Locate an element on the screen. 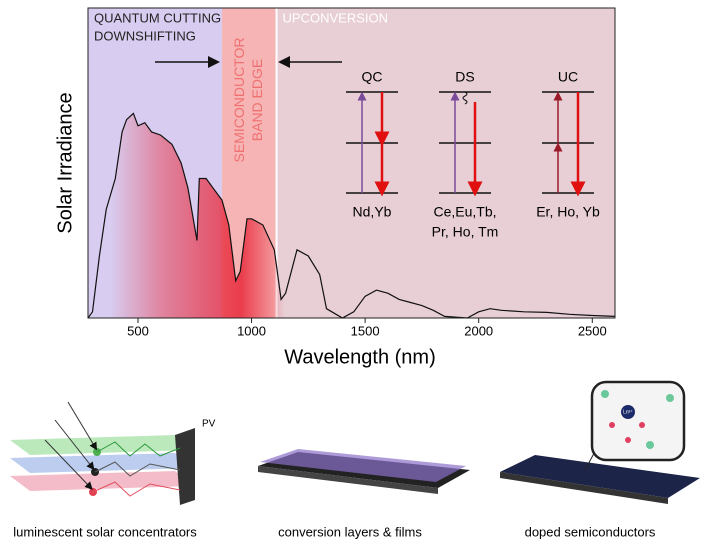 This screenshot has width=708, height=549. region-label: QUANTUM CUTTING is located at coordinates (157, 17).